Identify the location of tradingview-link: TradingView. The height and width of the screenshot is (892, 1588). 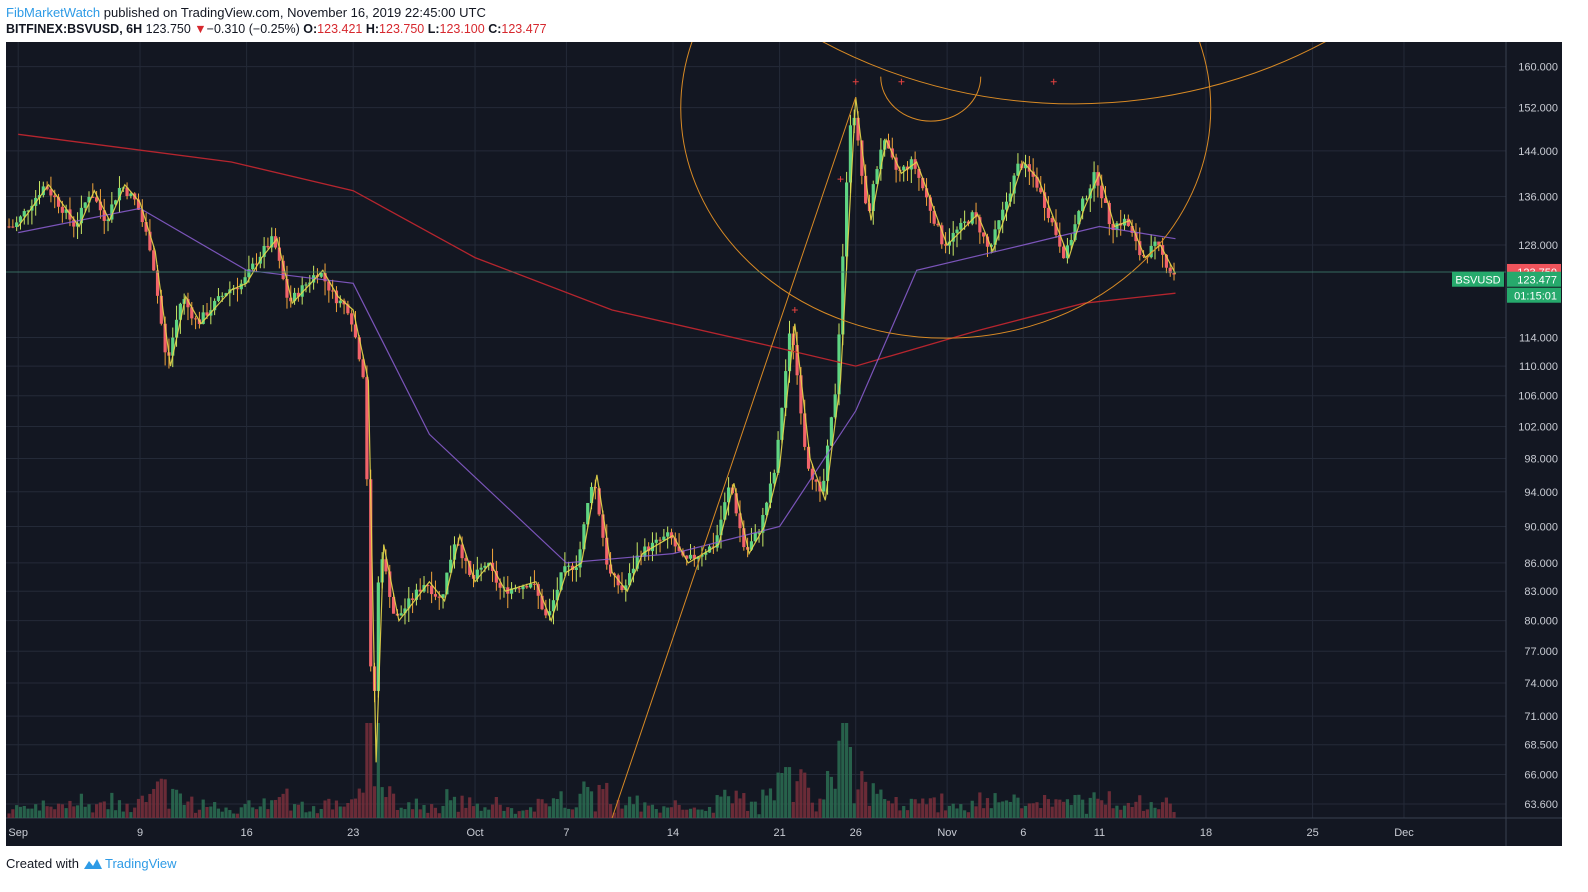
(130, 863).